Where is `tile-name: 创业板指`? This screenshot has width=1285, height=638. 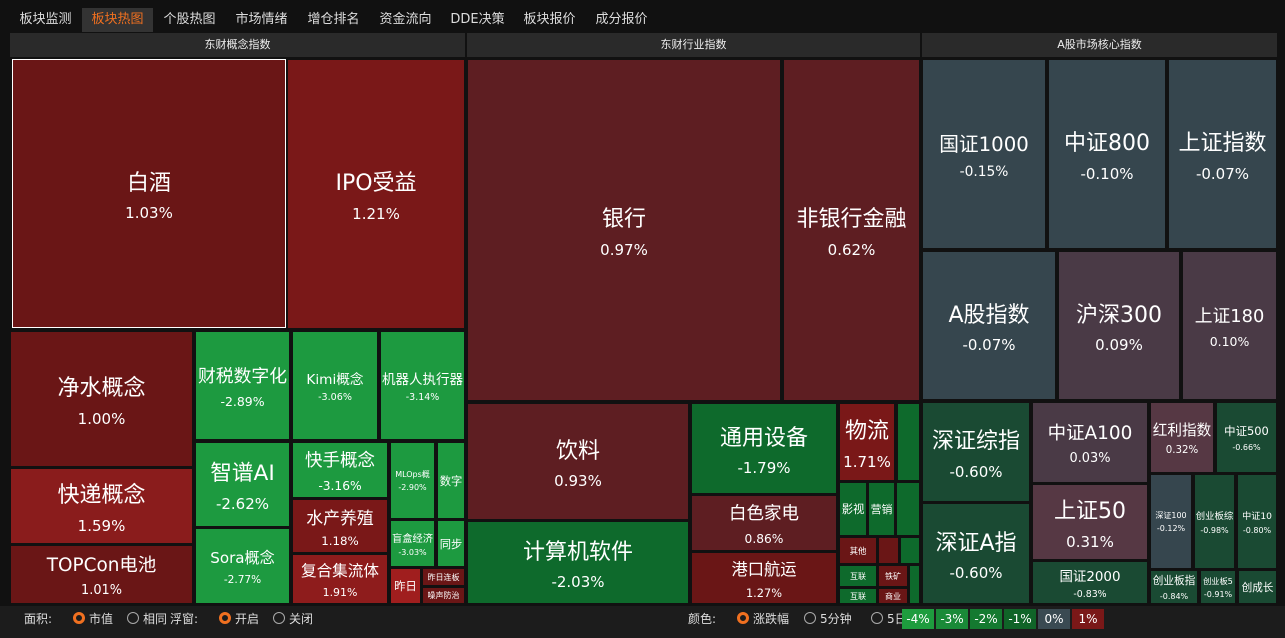
tile-name: 创业板指 is located at coordinates (1174, 581).